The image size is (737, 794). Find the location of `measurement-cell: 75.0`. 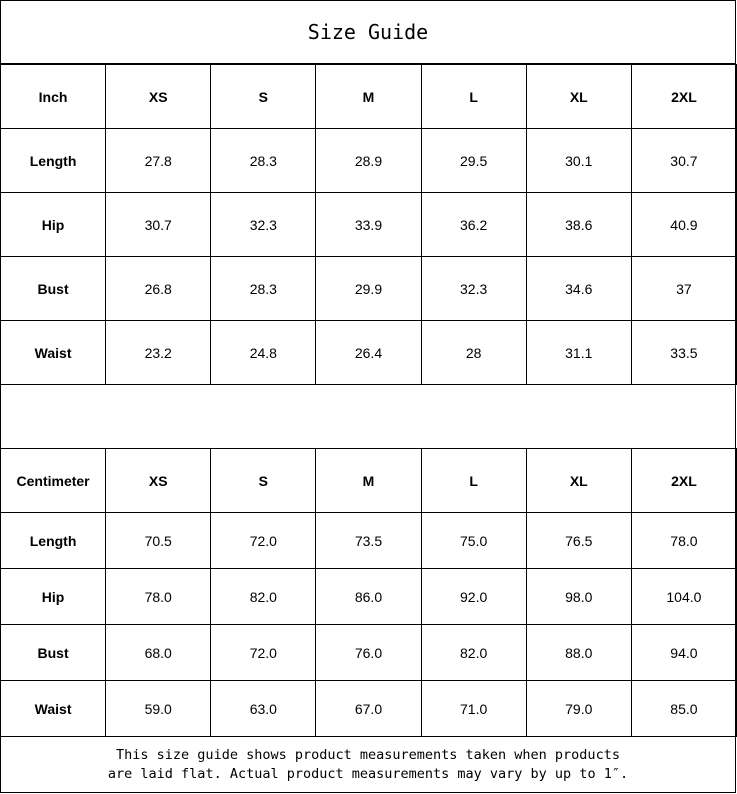

measurement-cell: 75.0 is located at coordinates (473, 540).